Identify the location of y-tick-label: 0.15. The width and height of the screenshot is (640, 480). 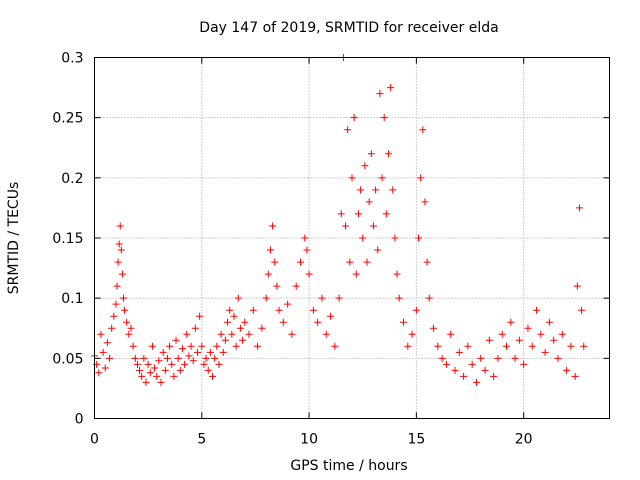
(67, 239).